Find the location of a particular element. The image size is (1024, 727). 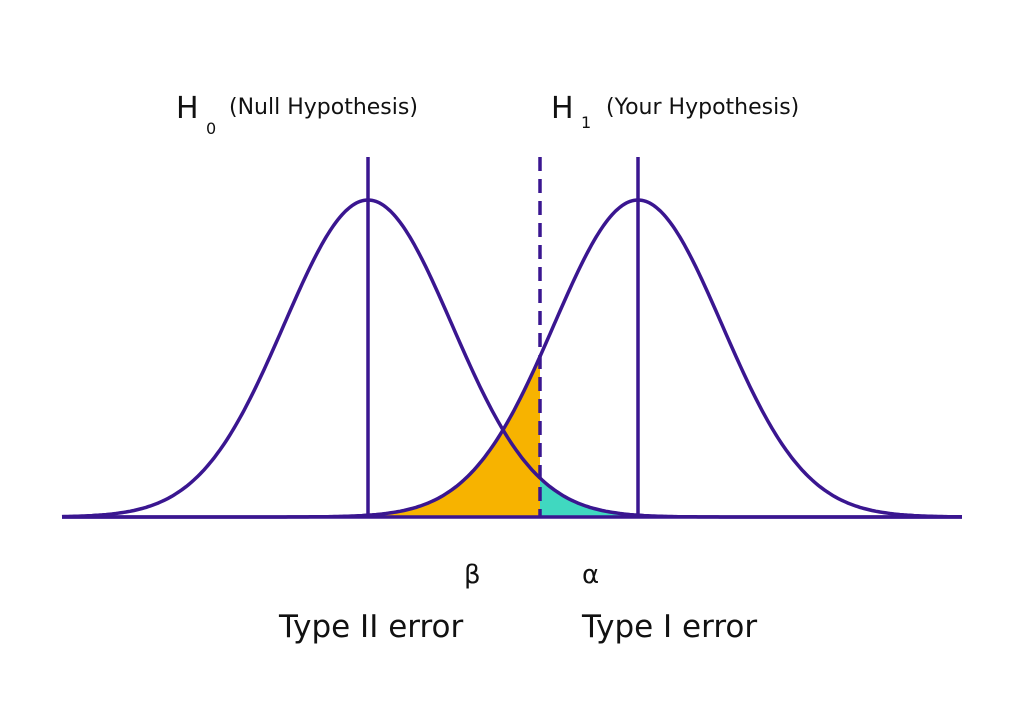

type-ii-area is located at coordinates (454, 436).